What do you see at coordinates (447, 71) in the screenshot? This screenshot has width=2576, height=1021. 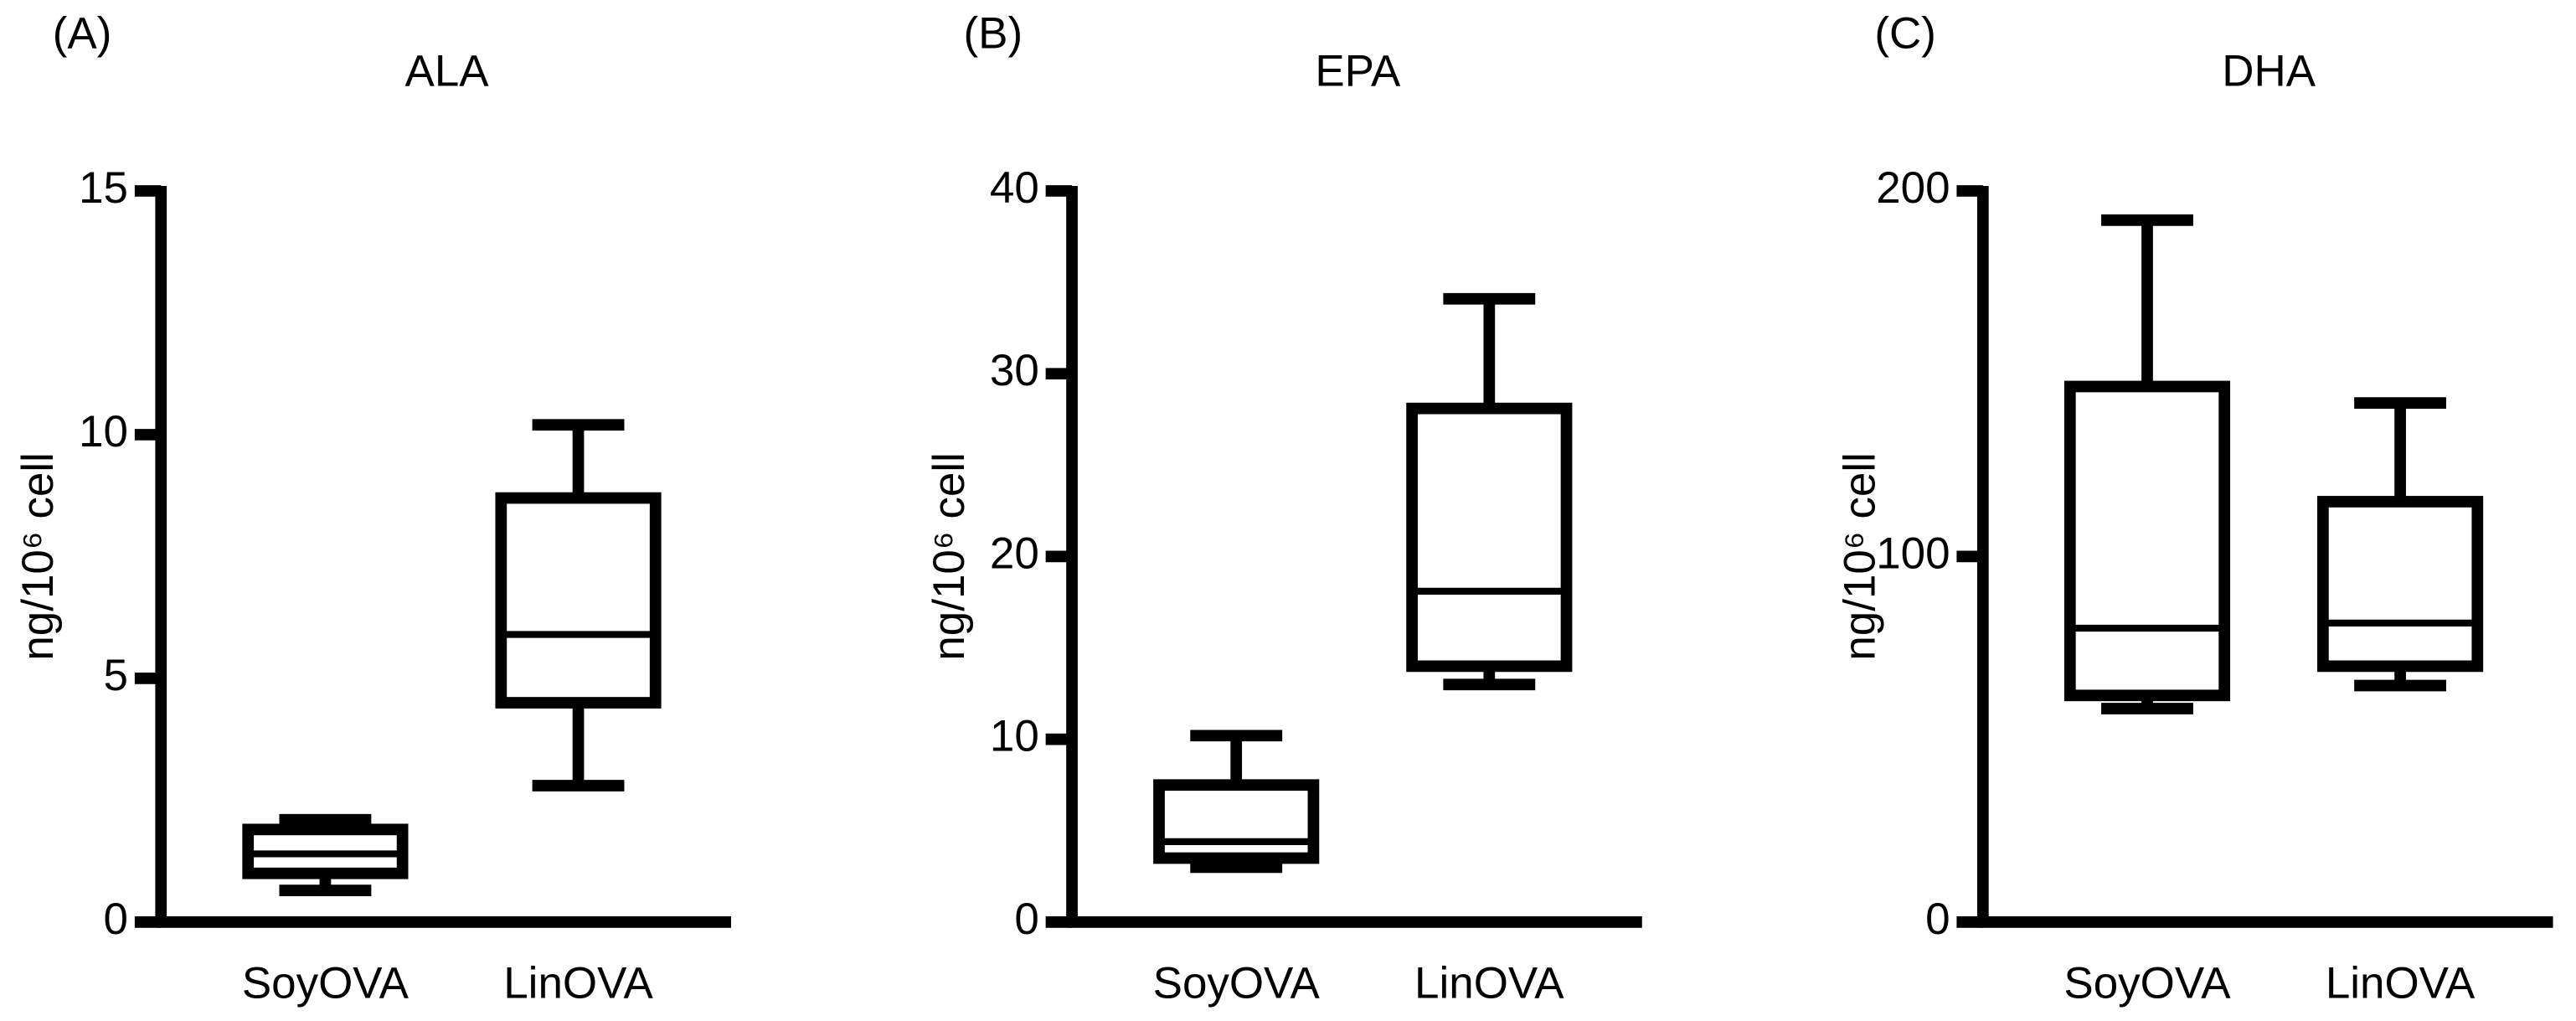 I see `chart-title: ALA` at bounding box center [447, 71].